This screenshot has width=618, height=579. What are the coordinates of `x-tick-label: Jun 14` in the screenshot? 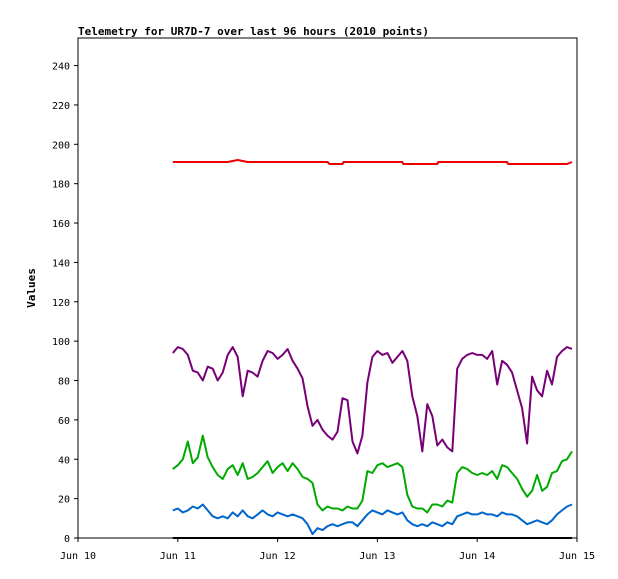 It's located at (477, 556).